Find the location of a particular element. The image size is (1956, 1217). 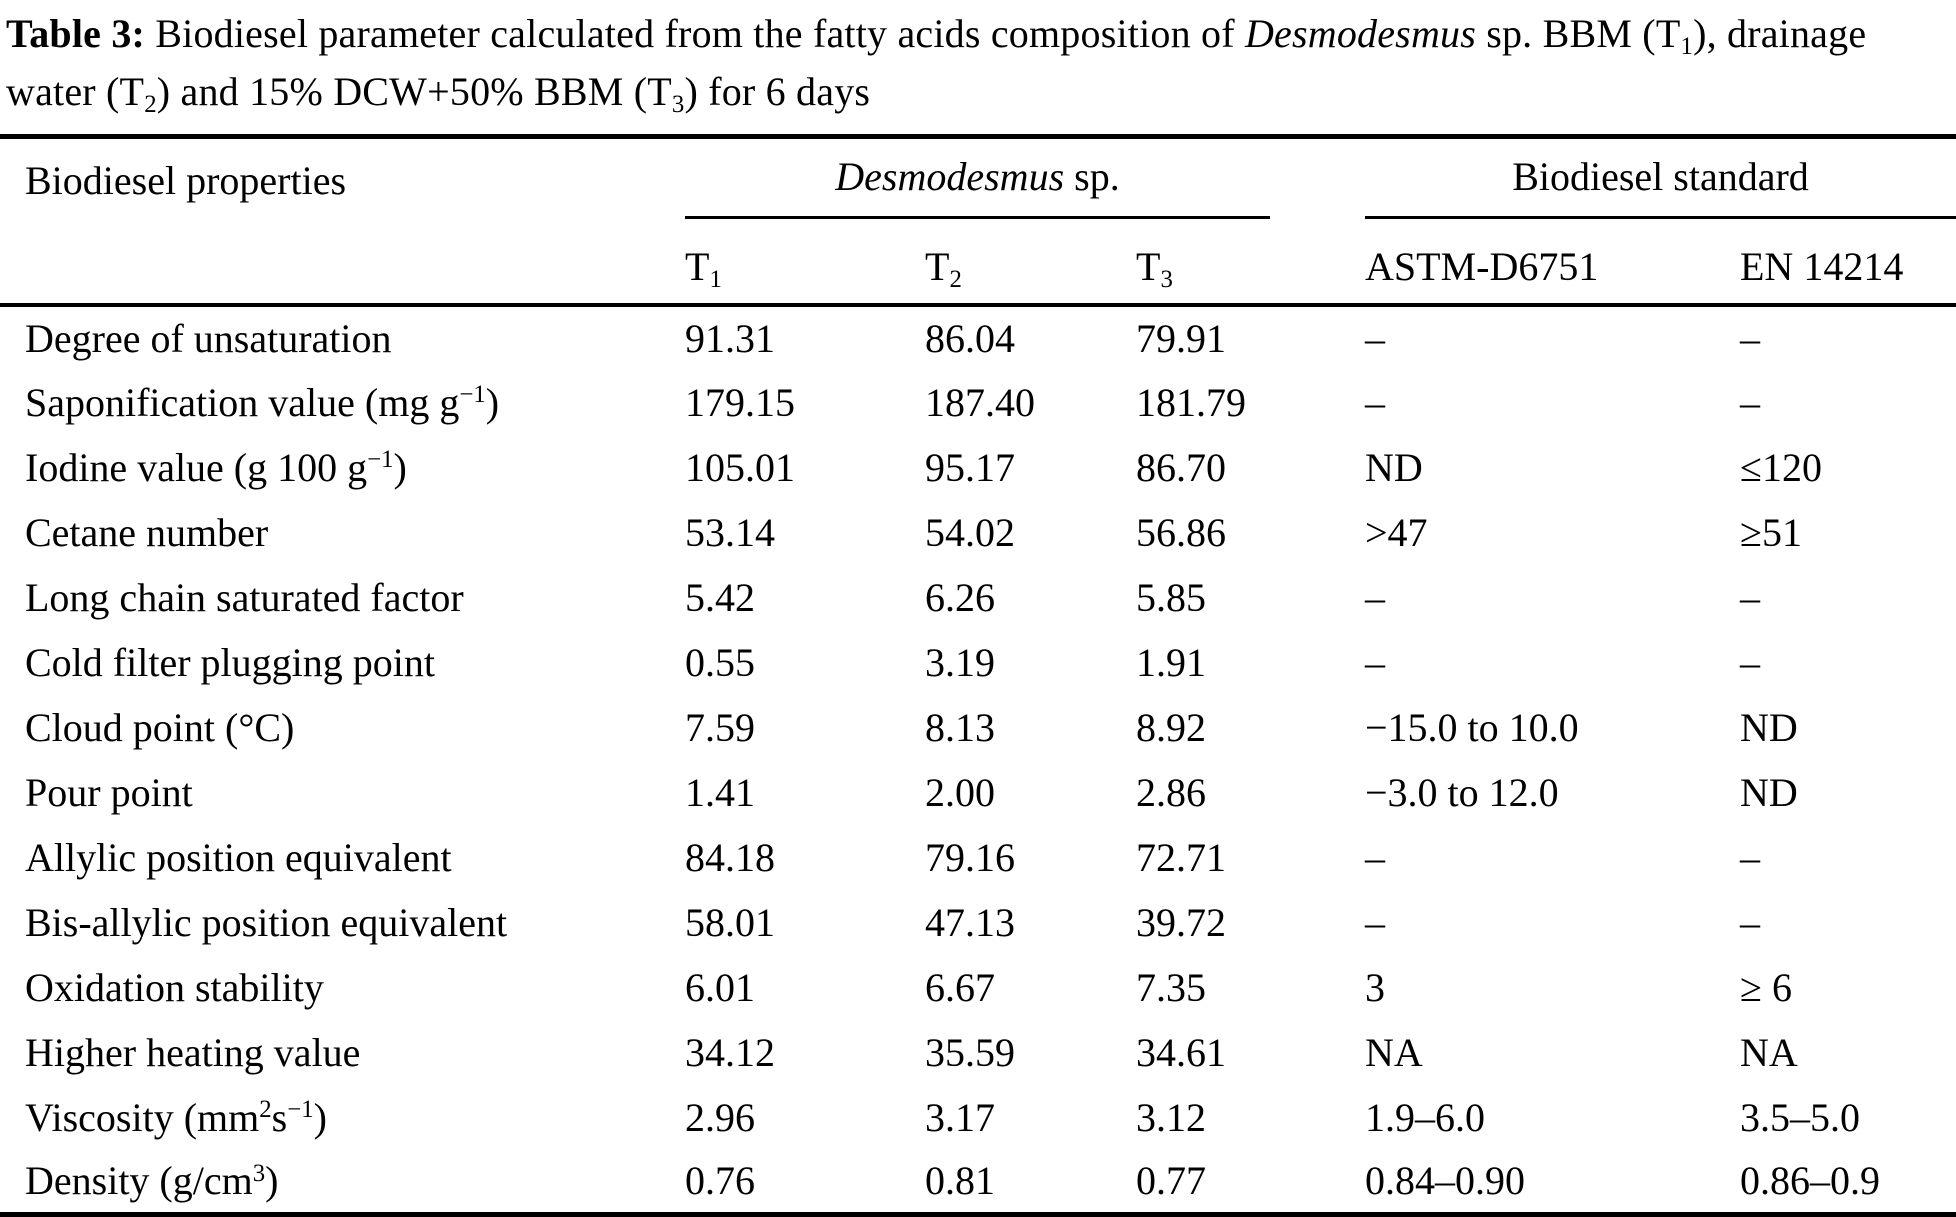

value-t2: 79.16 is located at coordinates (970, 857).